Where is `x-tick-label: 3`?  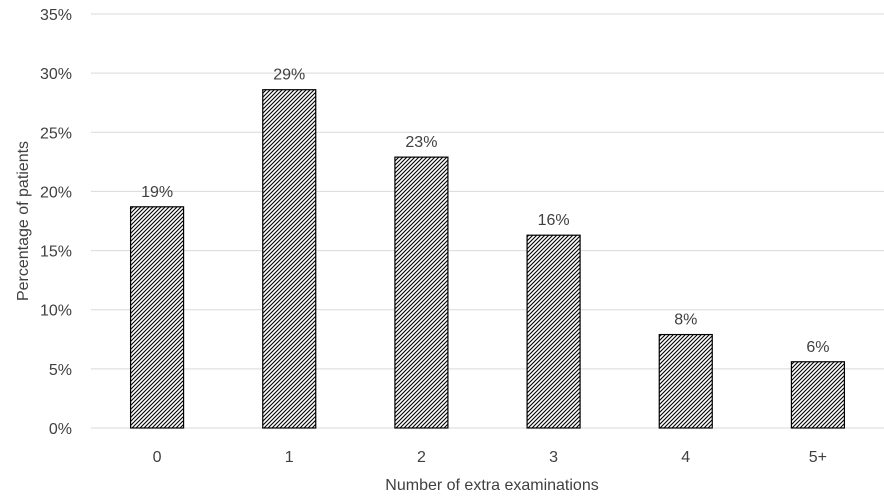
x-tick-label: 3 is located at coordinates (553, 457).